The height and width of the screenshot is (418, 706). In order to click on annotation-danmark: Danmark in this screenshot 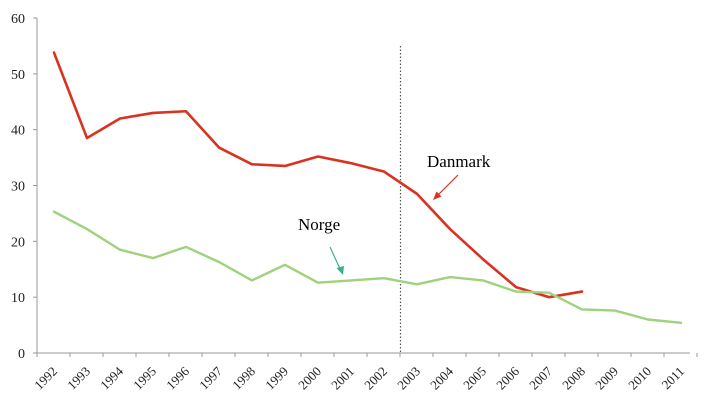, I will do `click(459, 161)`.